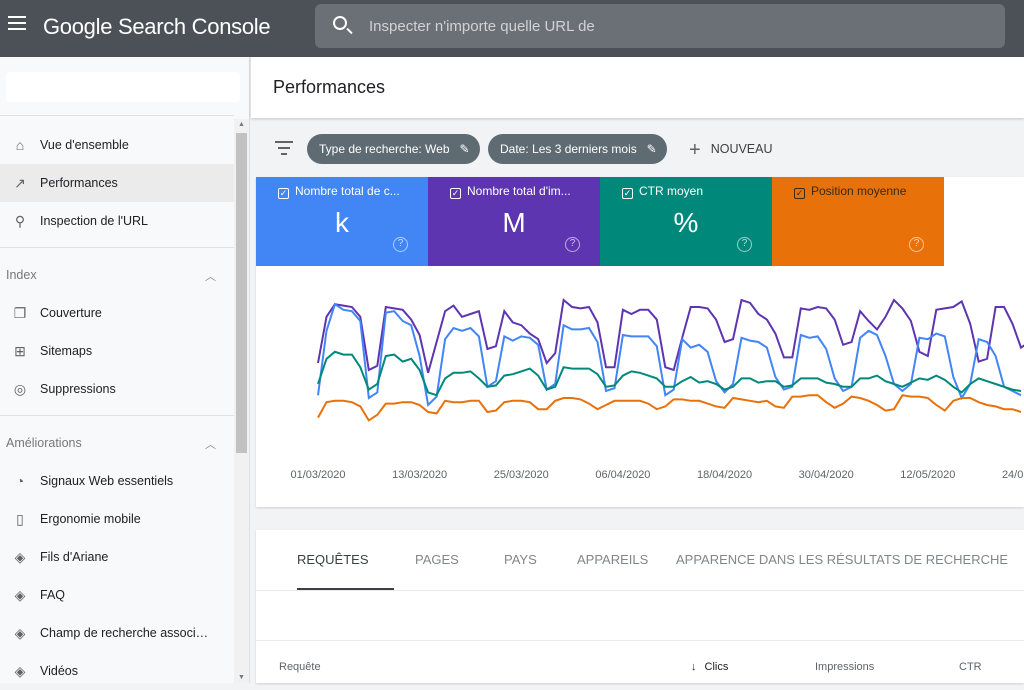 The width and height of the screenshot is (1024, 690). Describe the element at coordinates (845, 667) in the screenshot. I see `column-header-impressions: Impressions` at that location.